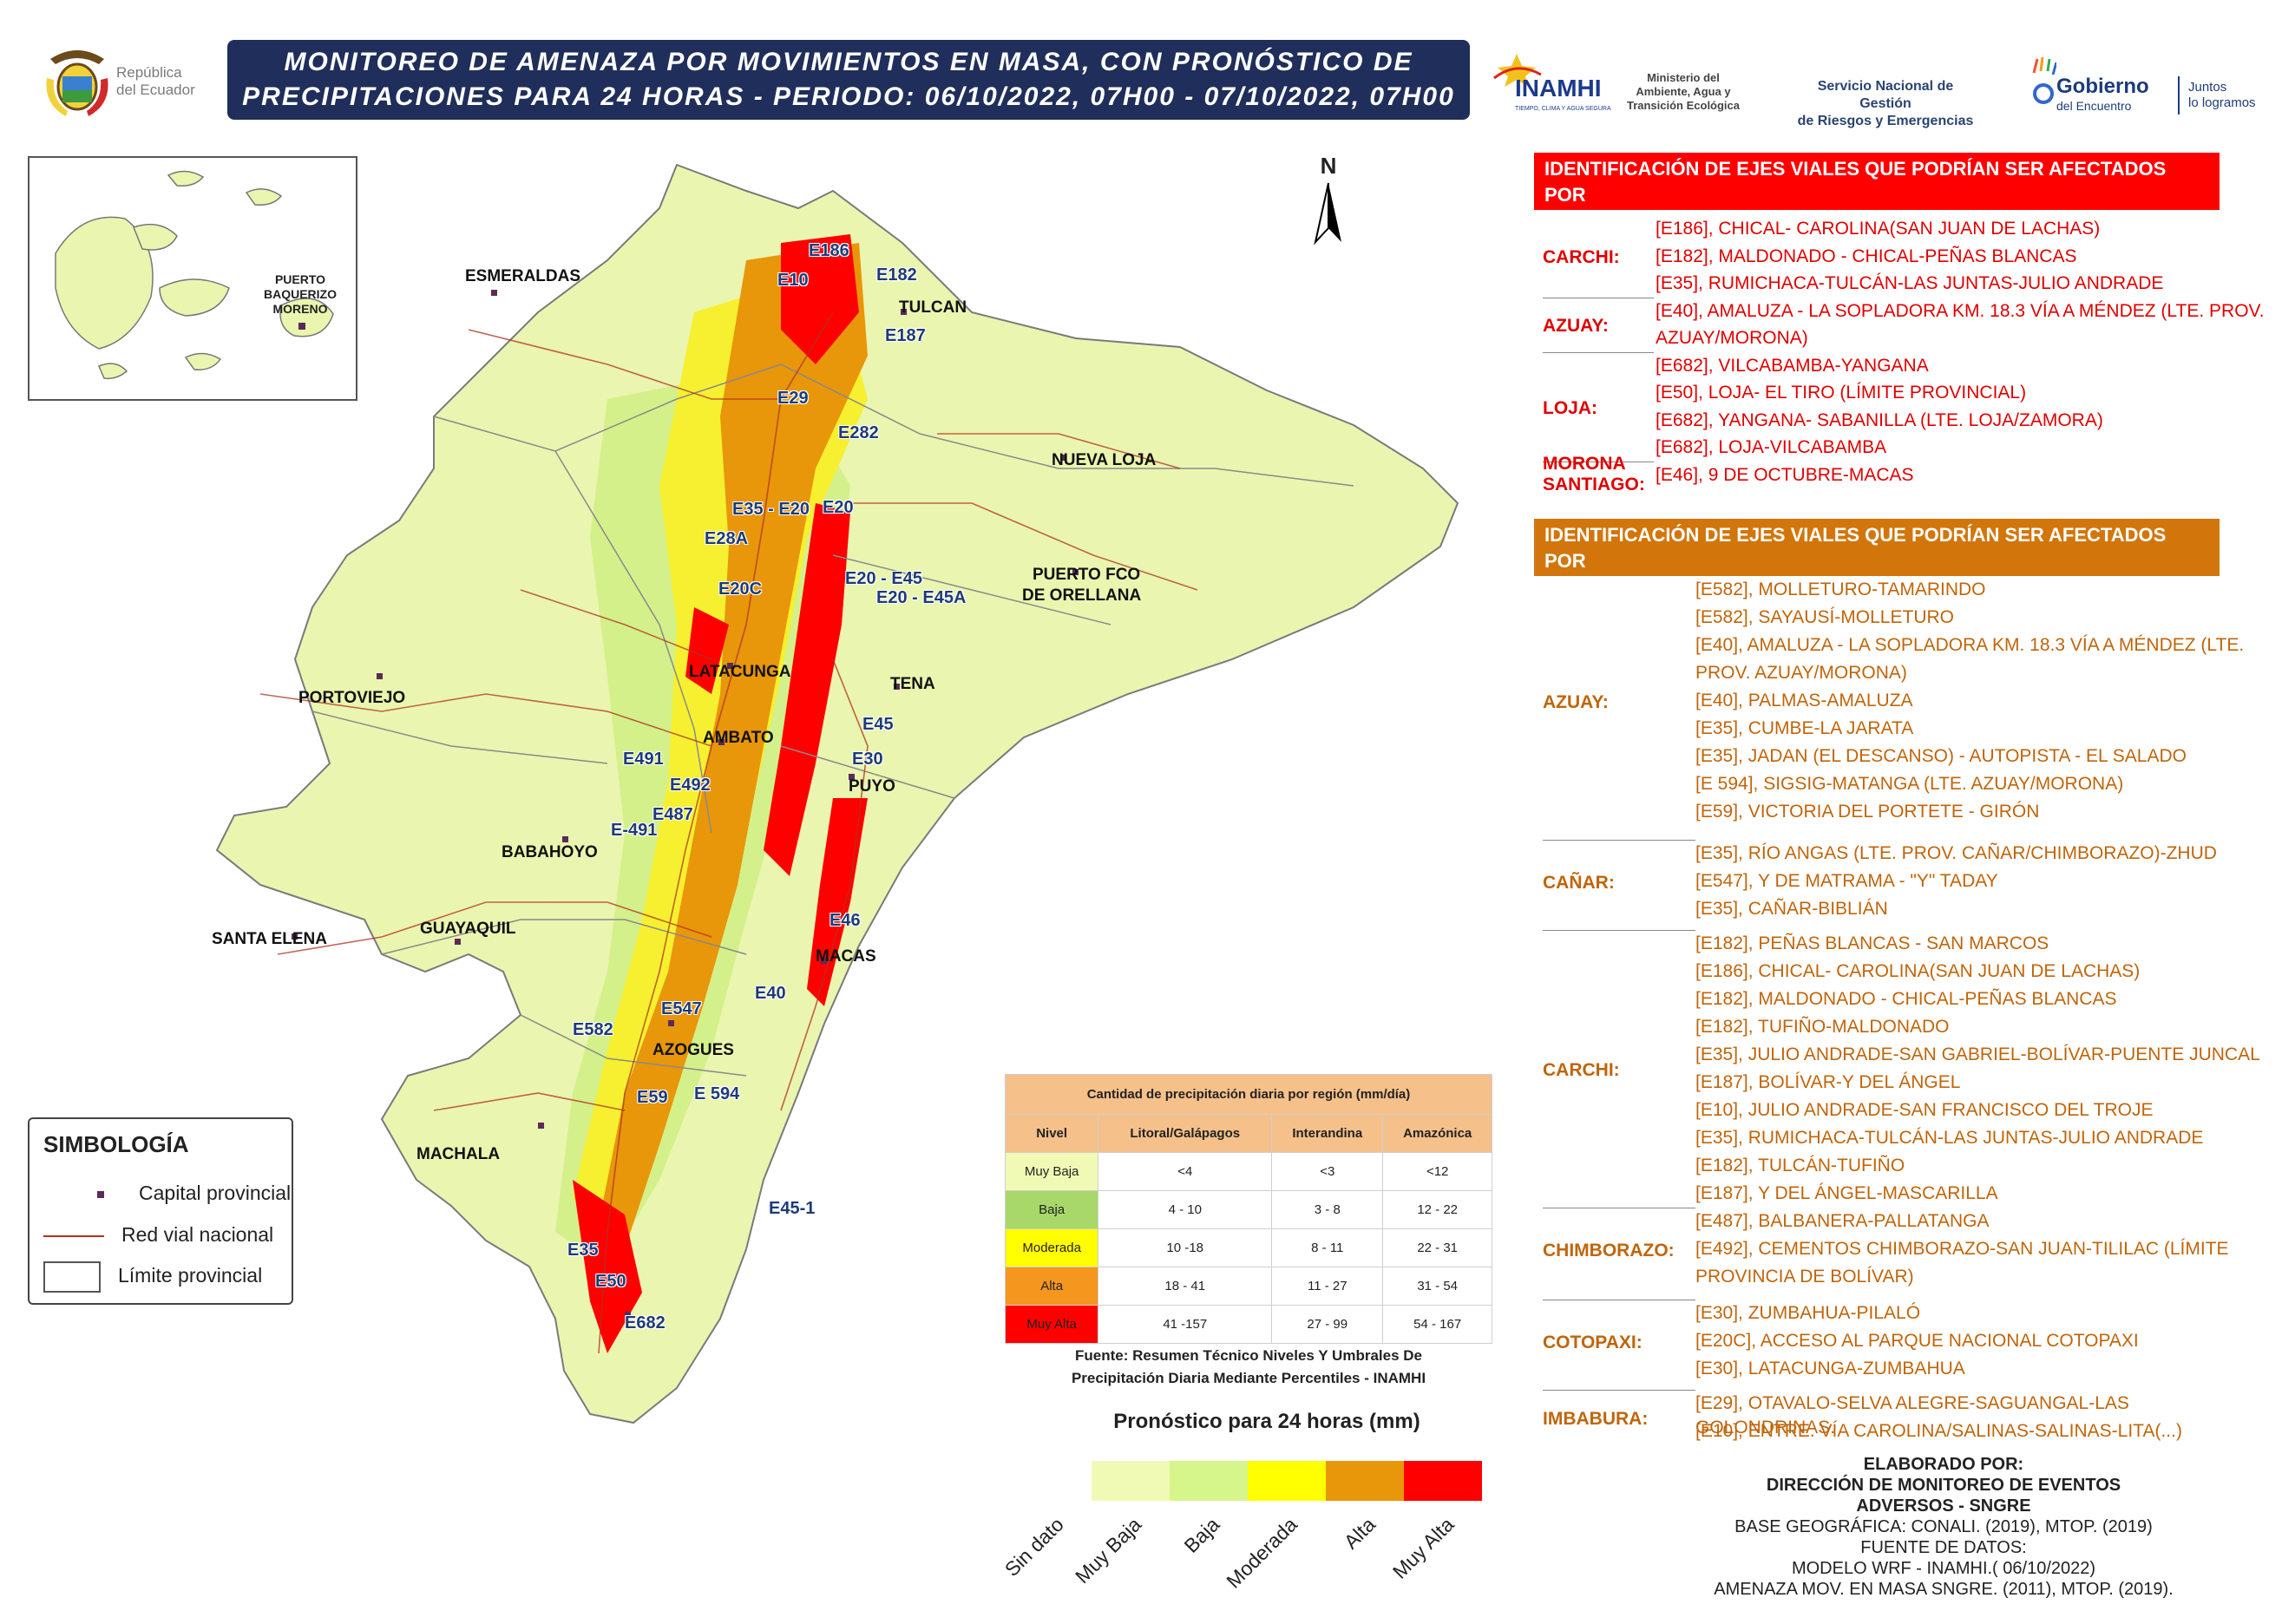 This screenshot has height=1624, width=2295. What do you see at coordinates (690, 785) in the screenshot?
I see `road-label: E492` at bounding box center [690, 785].